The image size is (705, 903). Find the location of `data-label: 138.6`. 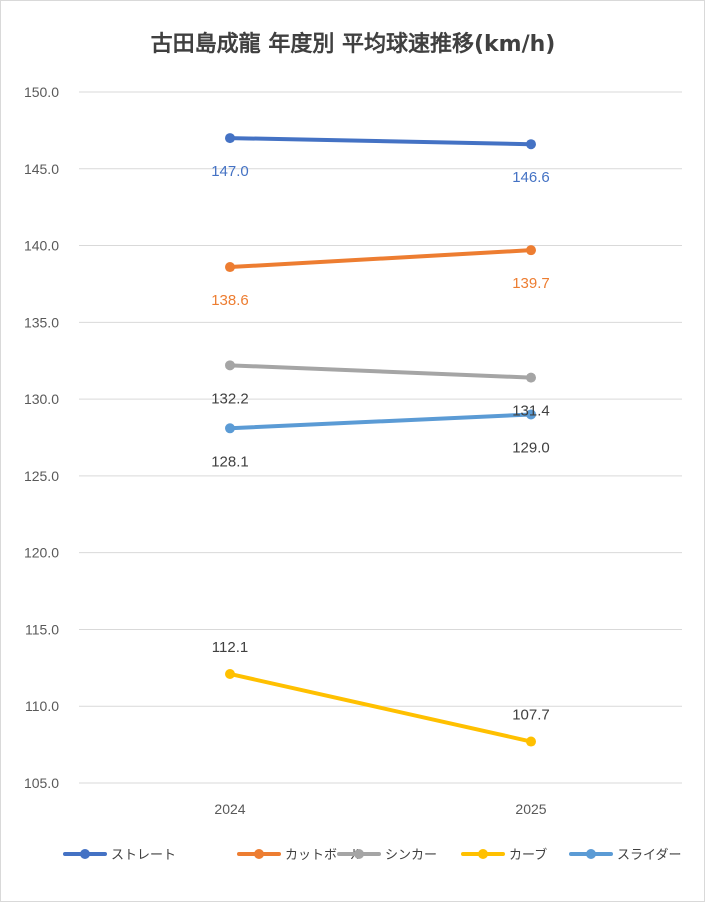

data-label: 138.6 is located at coordinates (230, 300).